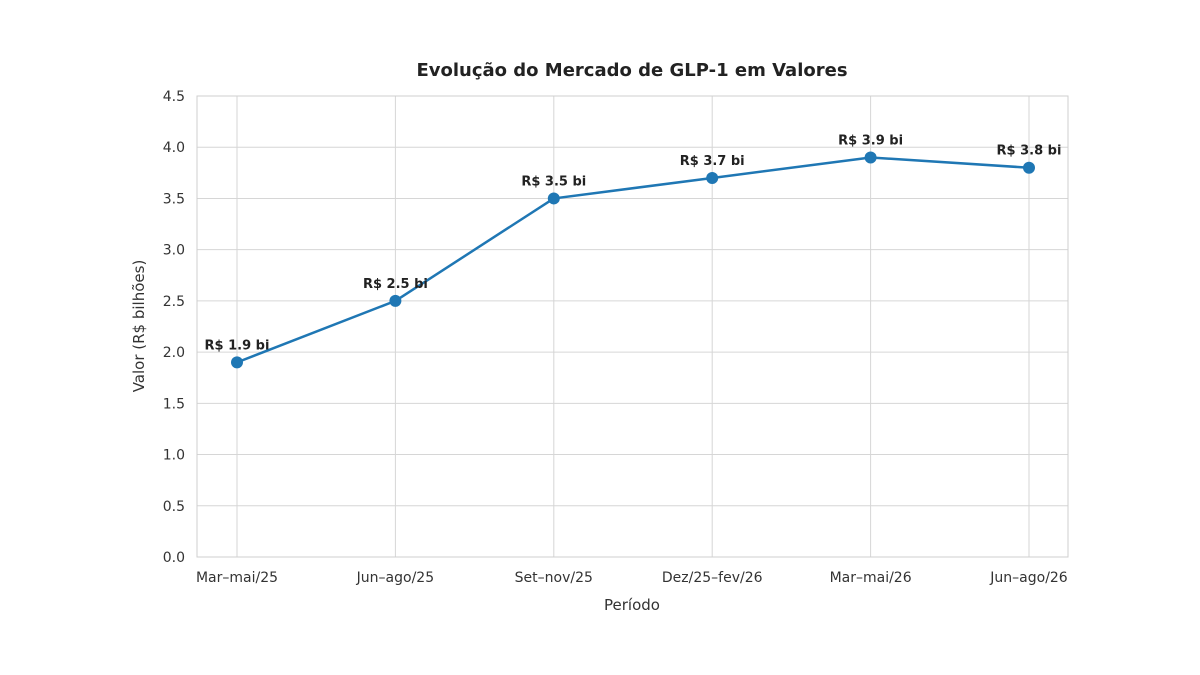  What do you see at coordinates (174, 199) in the screenshot?
I see `y-tick-label: 3.5` at bounding box center [174, 199].